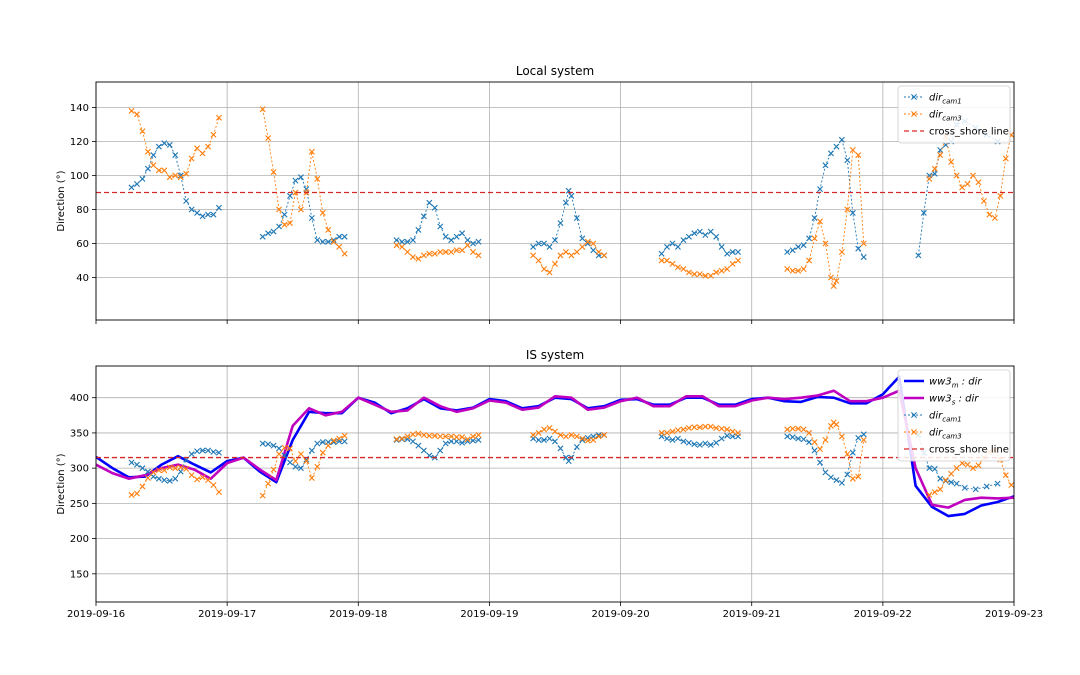 This screenshot has width=1080, height=675. Describe the element at coordinates (945, 116) in the screenshot. I see `legend-label: dircam3` at that location.